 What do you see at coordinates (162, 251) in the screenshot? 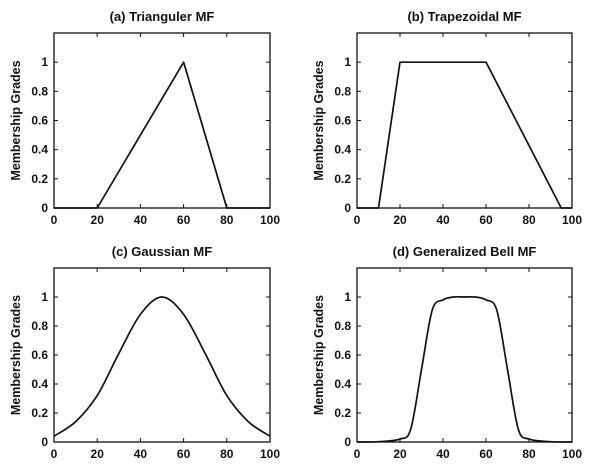
I see `chart-title: (c) Gaussian MF` at bounding box center [162, 251].